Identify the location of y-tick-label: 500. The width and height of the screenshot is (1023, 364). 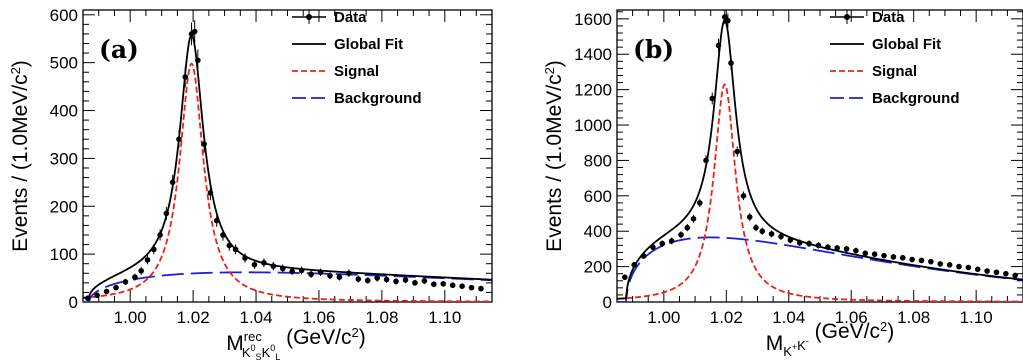
(64, 63).